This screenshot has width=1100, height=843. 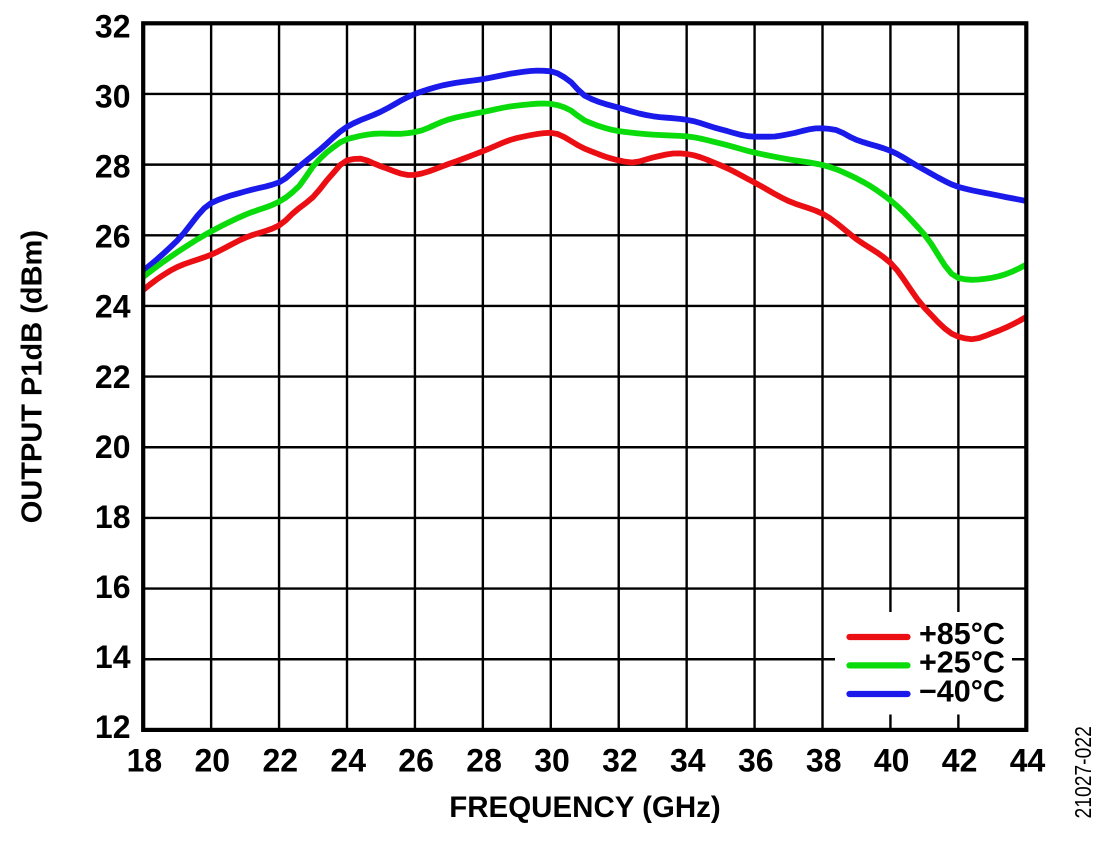 I want to click on svg-text: 36, so click(x=756, y=760).